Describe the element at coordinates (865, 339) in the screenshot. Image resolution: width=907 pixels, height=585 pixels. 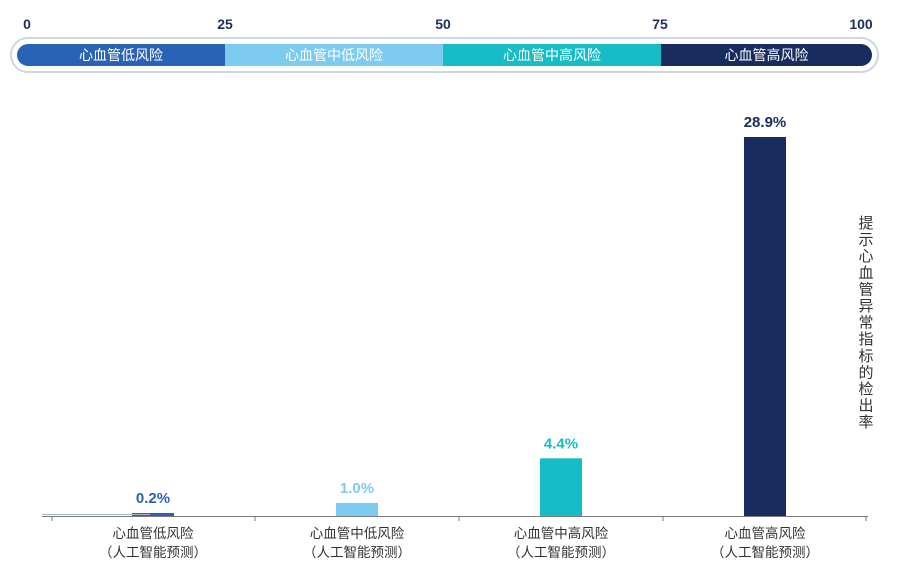
I see `y-axis-label-char: 指` at that location.